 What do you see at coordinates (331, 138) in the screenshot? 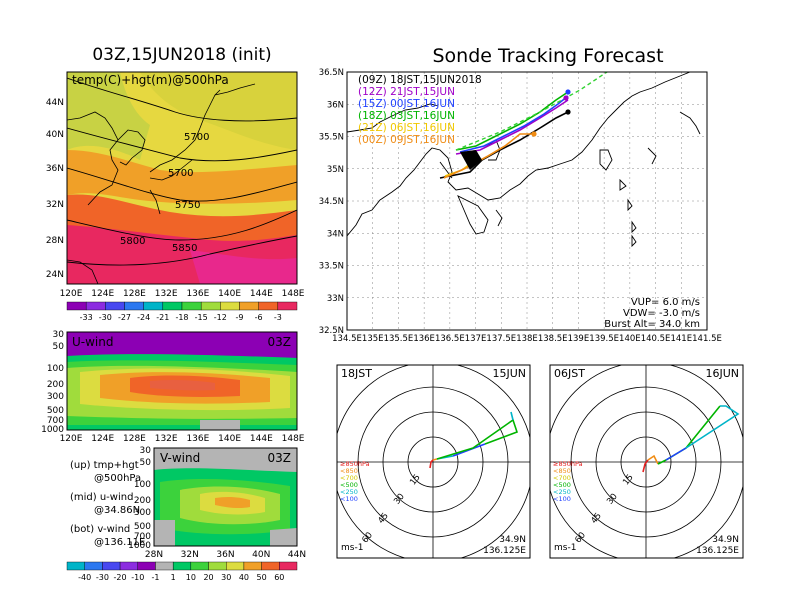
I see `track-y-tick-label: 35.5N` at bounding box center [331, 138].